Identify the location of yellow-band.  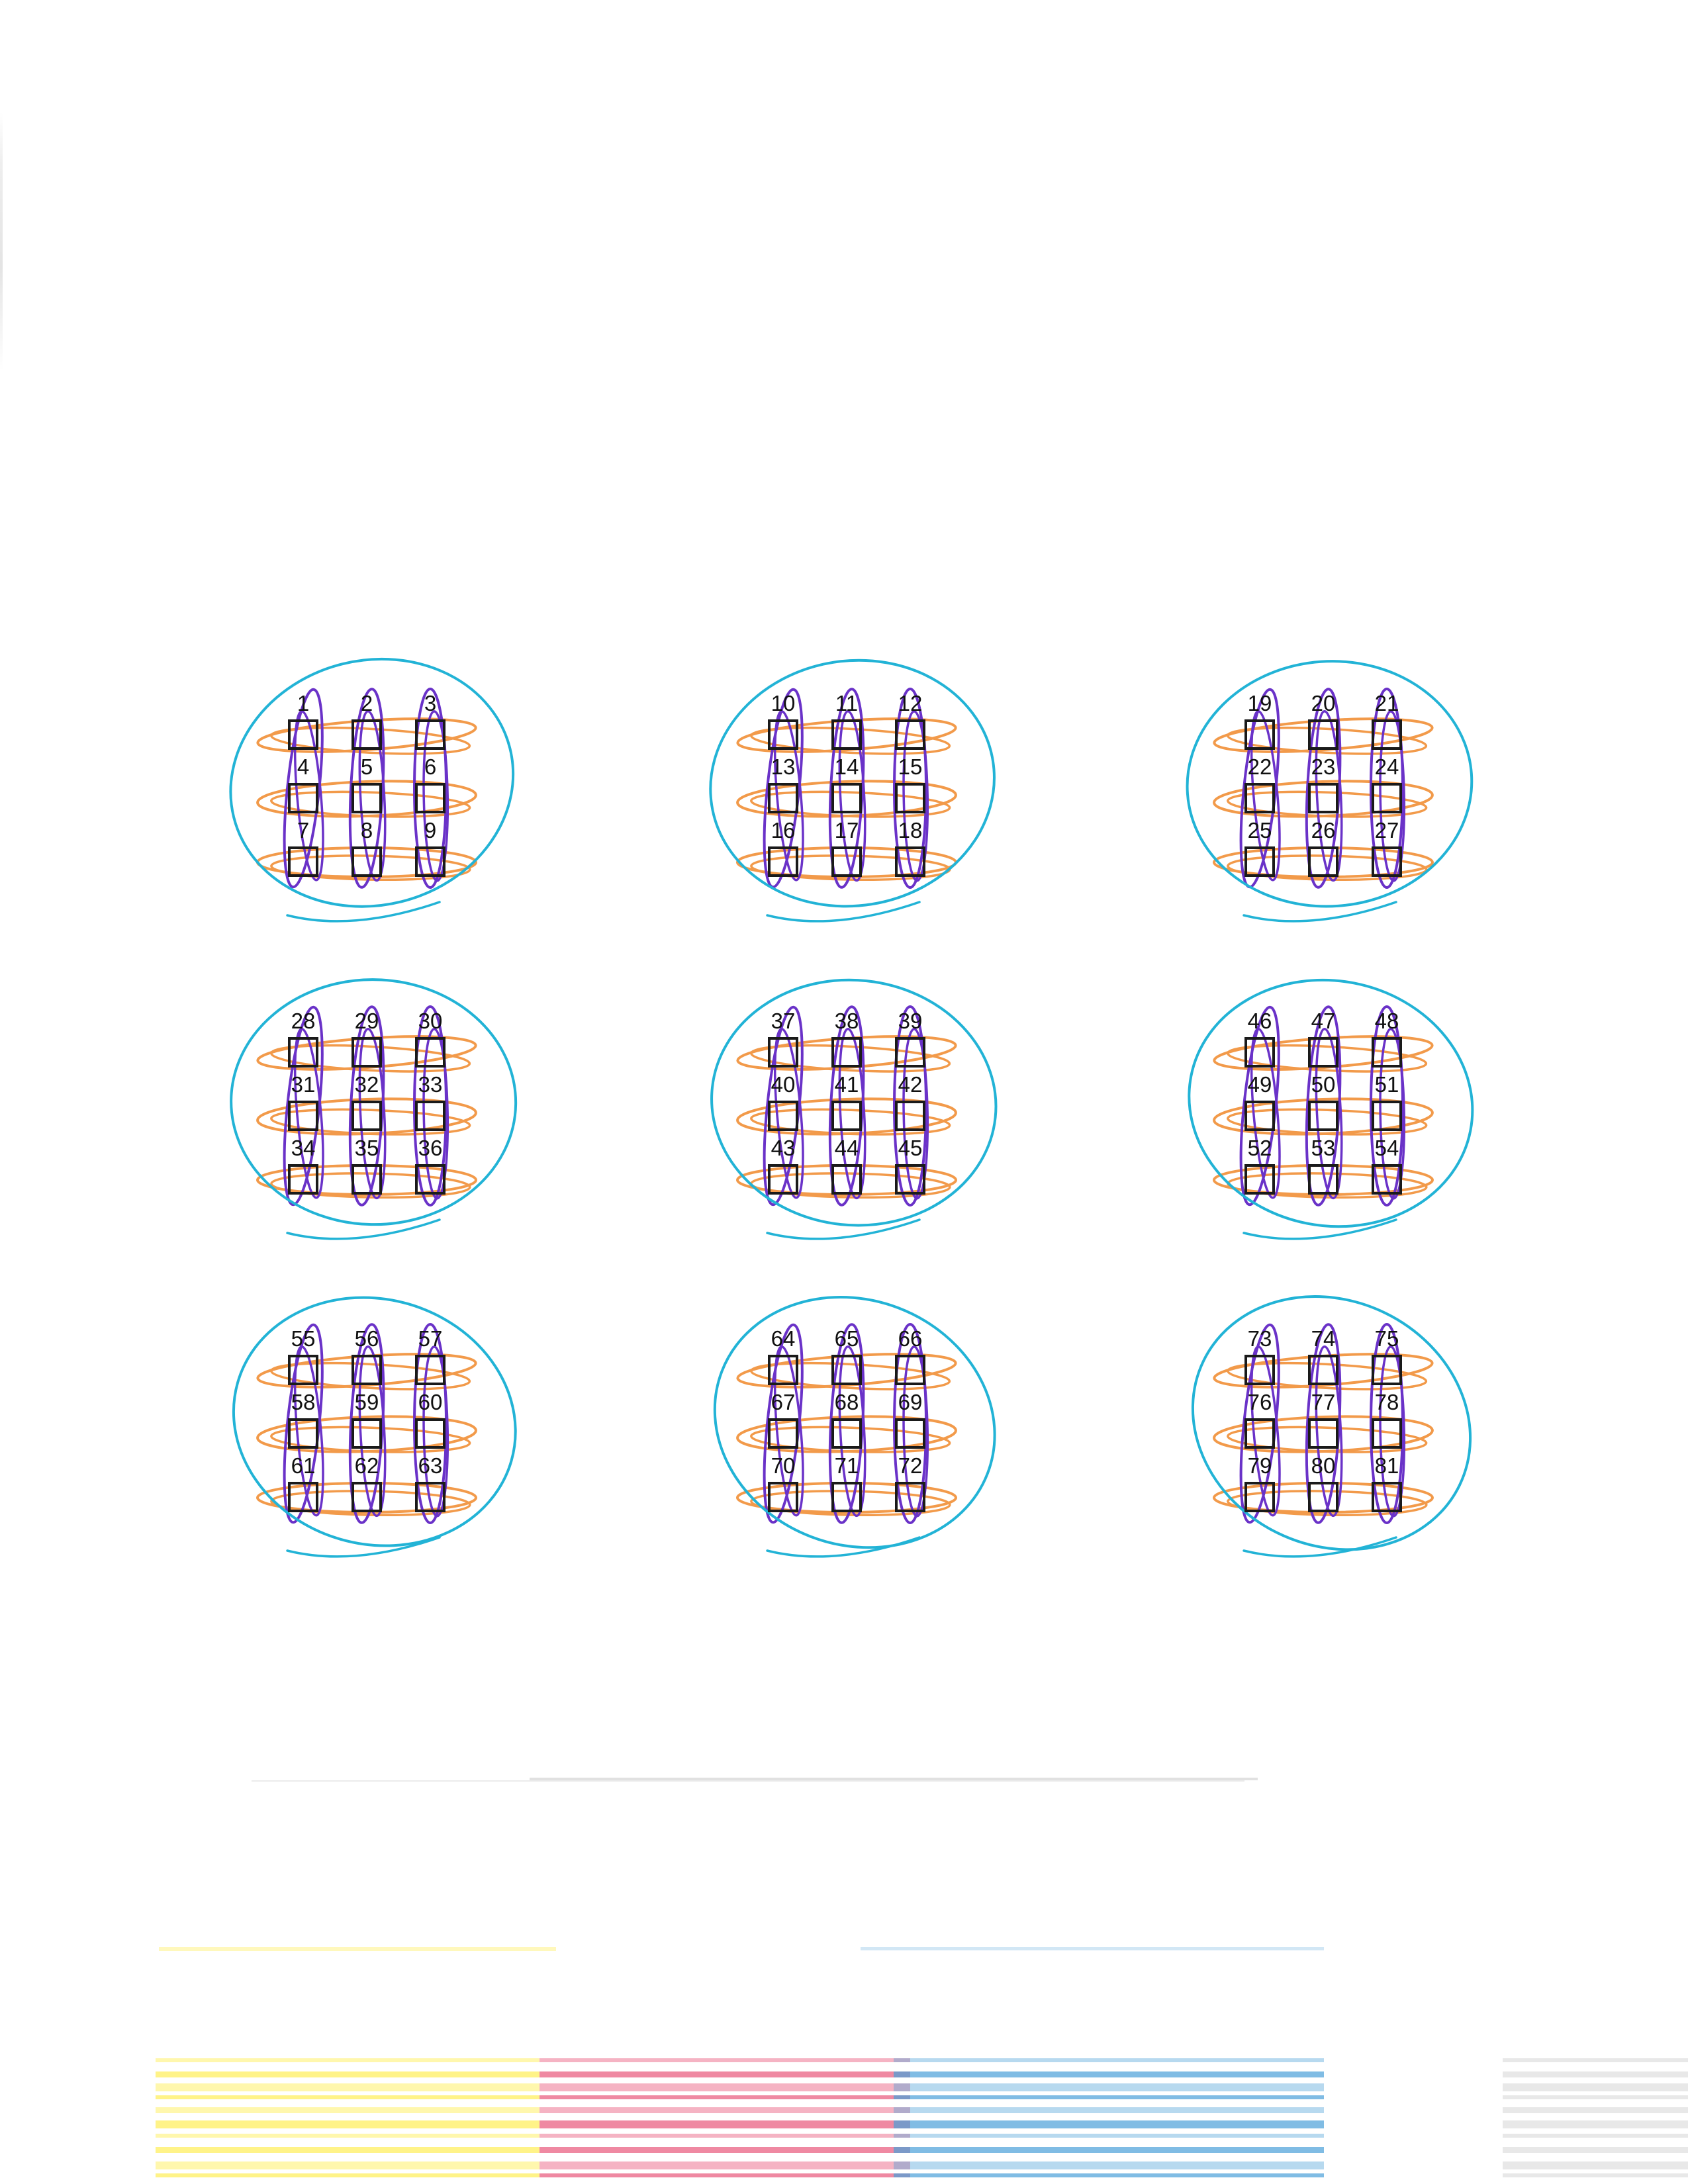
(347, 2097).